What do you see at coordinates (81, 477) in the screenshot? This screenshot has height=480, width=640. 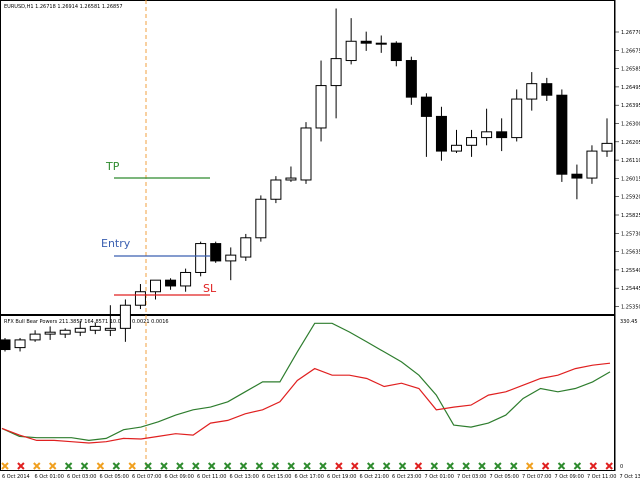 I see `time-label: 6 Oct 03:00` at bounding box center [81, 477].